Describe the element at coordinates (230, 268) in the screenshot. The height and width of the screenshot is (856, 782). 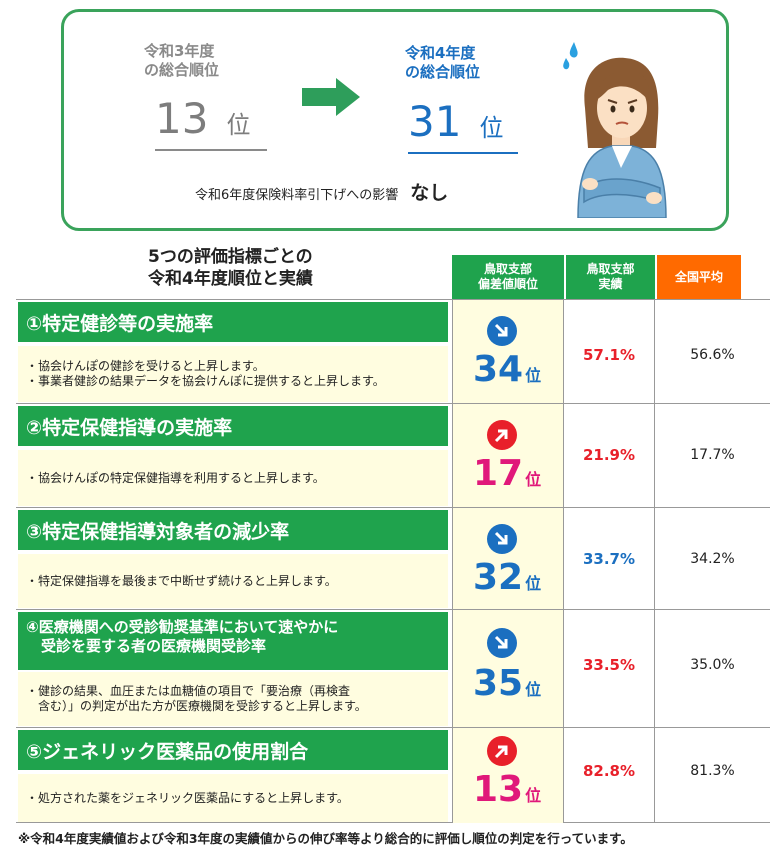
I see `table-title: 5つの評価指標ごとの 令和4年度順位と実績` at that location.